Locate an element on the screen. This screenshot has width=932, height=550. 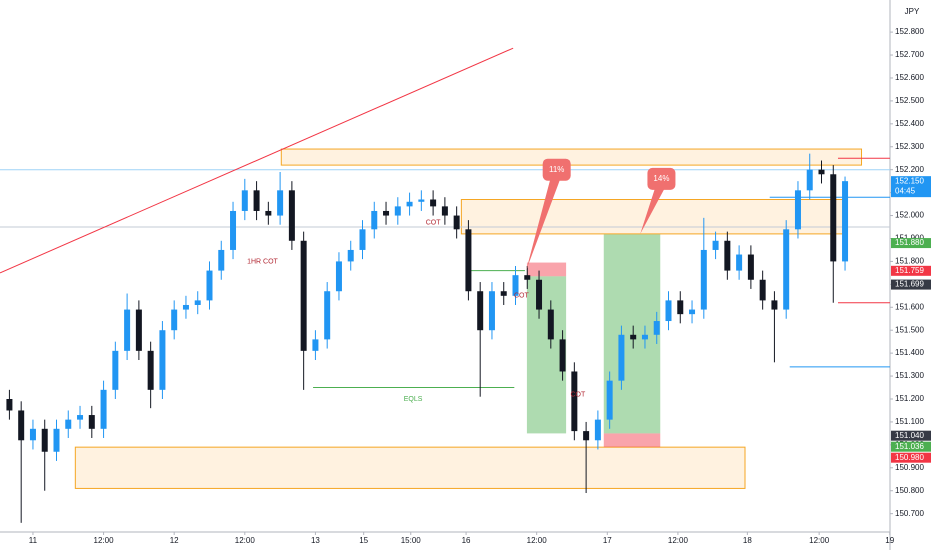
y-tick-label: 151.300 is located at coordinates (909, 375).